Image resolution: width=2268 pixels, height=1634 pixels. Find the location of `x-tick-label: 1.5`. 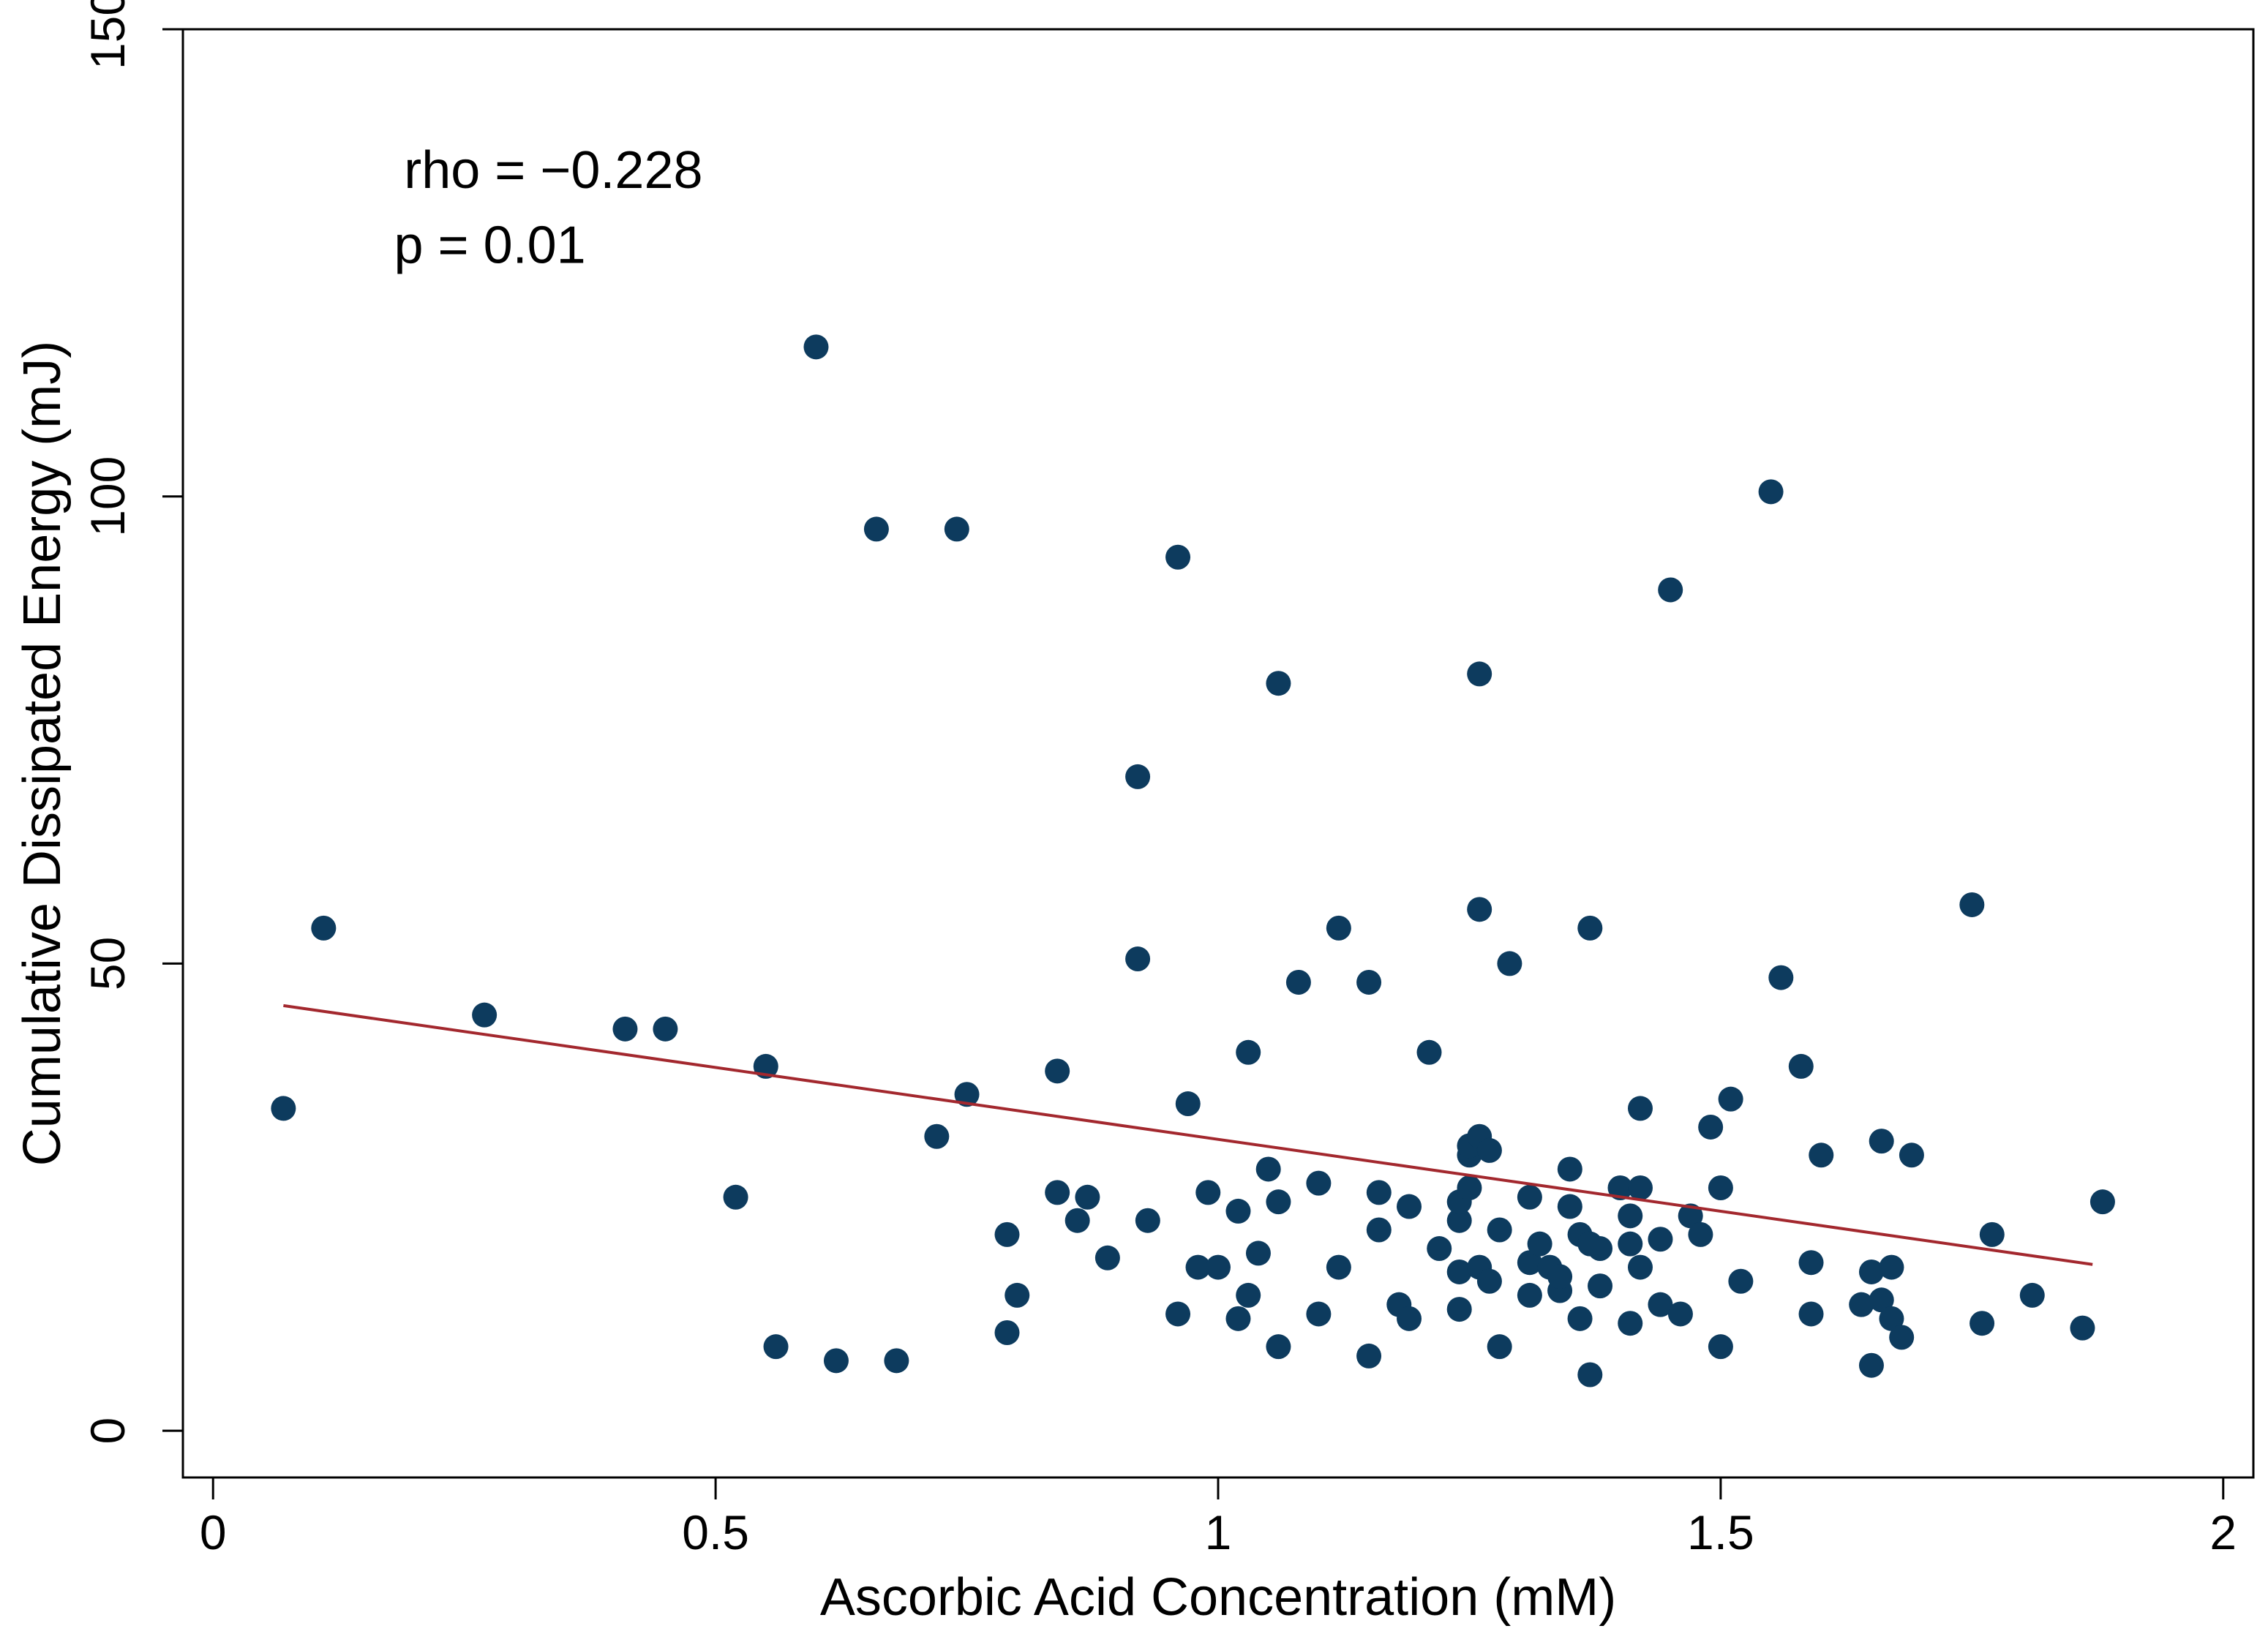

x-tick-label: 1.5 is located at coordinates (1720, 1532).